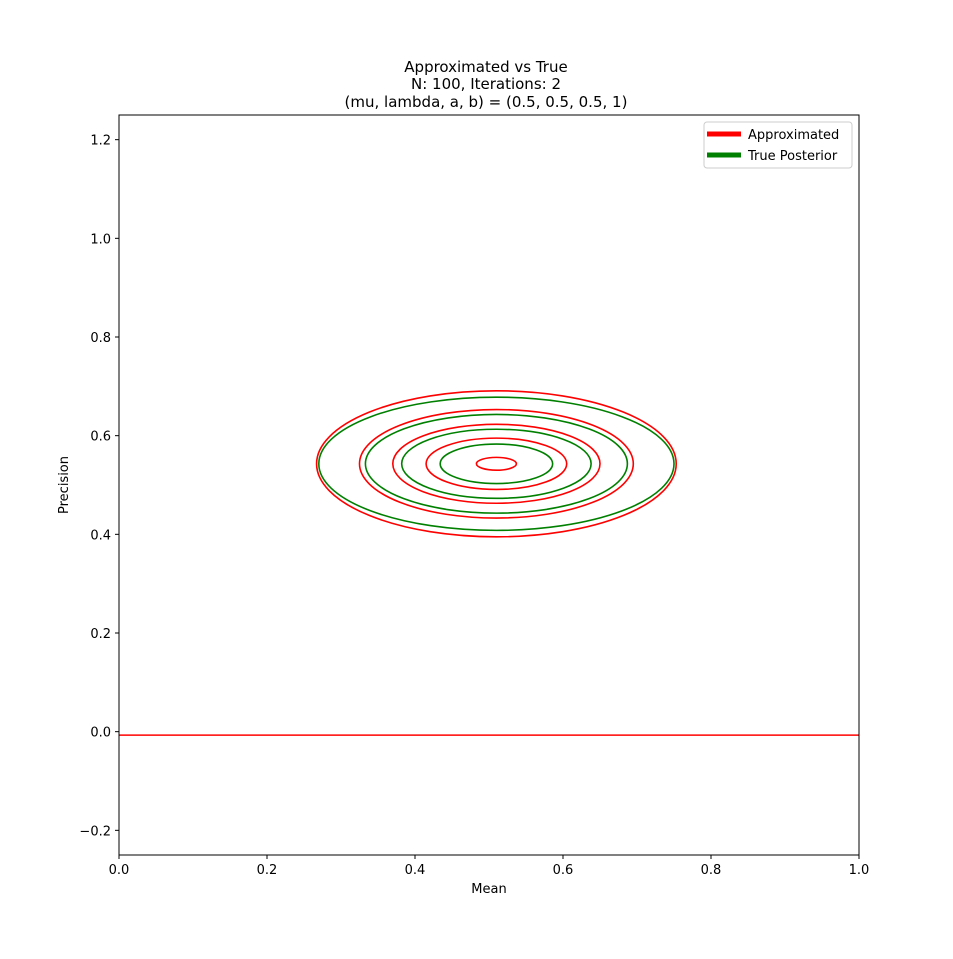 Image resolution: width=953 pixels, height=959 pixels. I want to click on legend-label-approximated: Approximated, so click(793, 135).